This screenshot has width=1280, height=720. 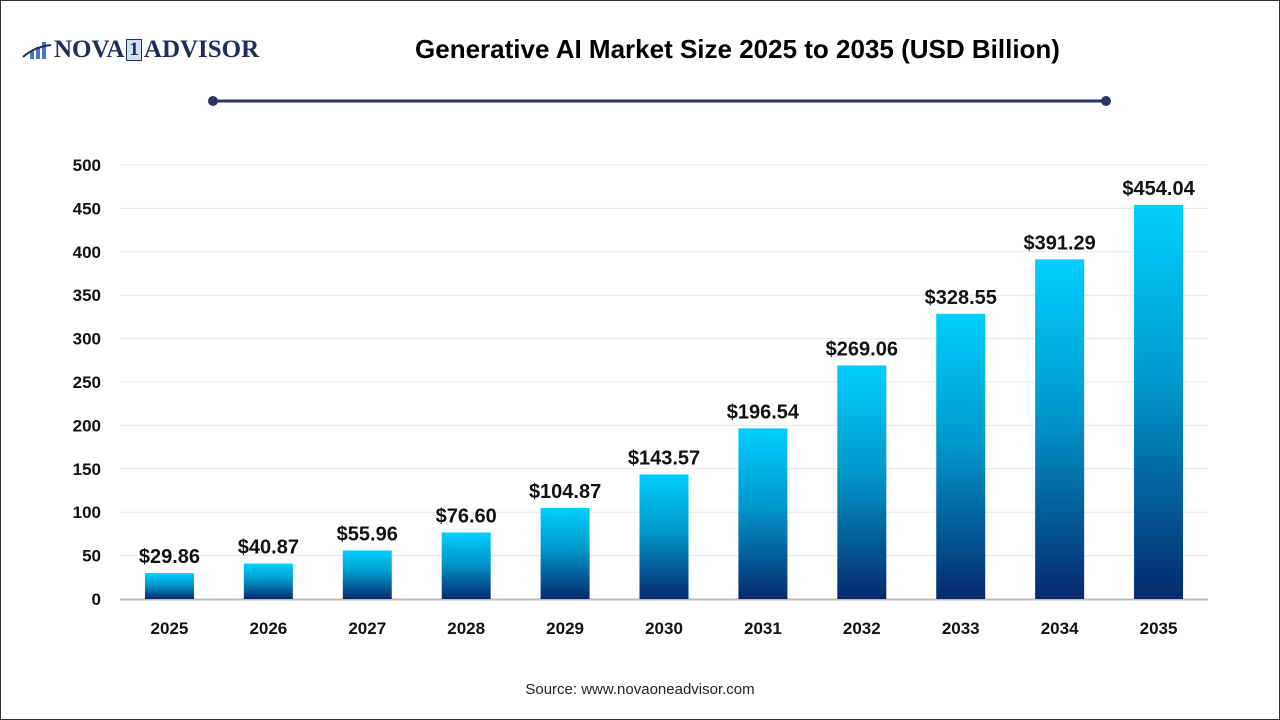 I want to click on data-label: $391.29, so click(x=1059, y=243).